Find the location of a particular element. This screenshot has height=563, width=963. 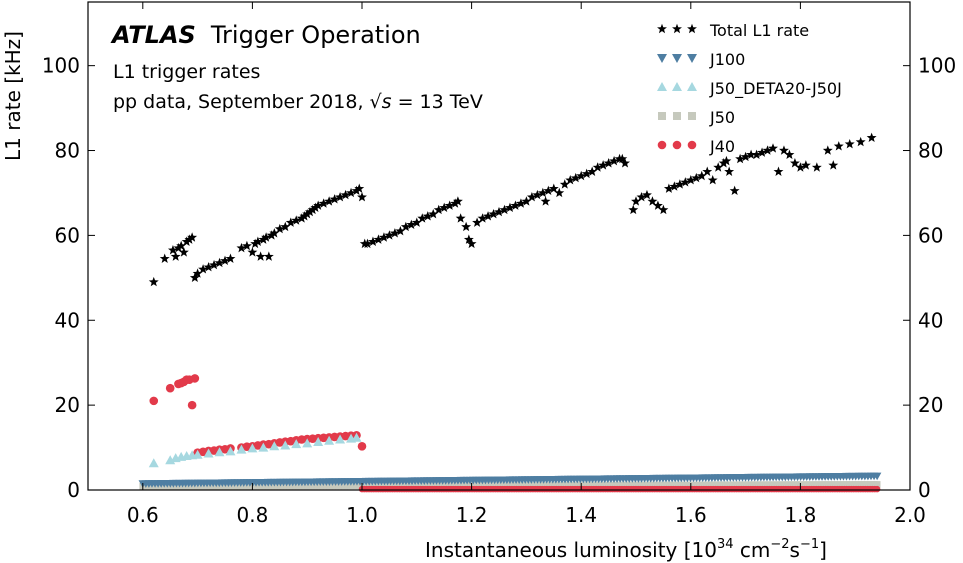

y-tick-label: 40 is located at coordinates (67, 320).